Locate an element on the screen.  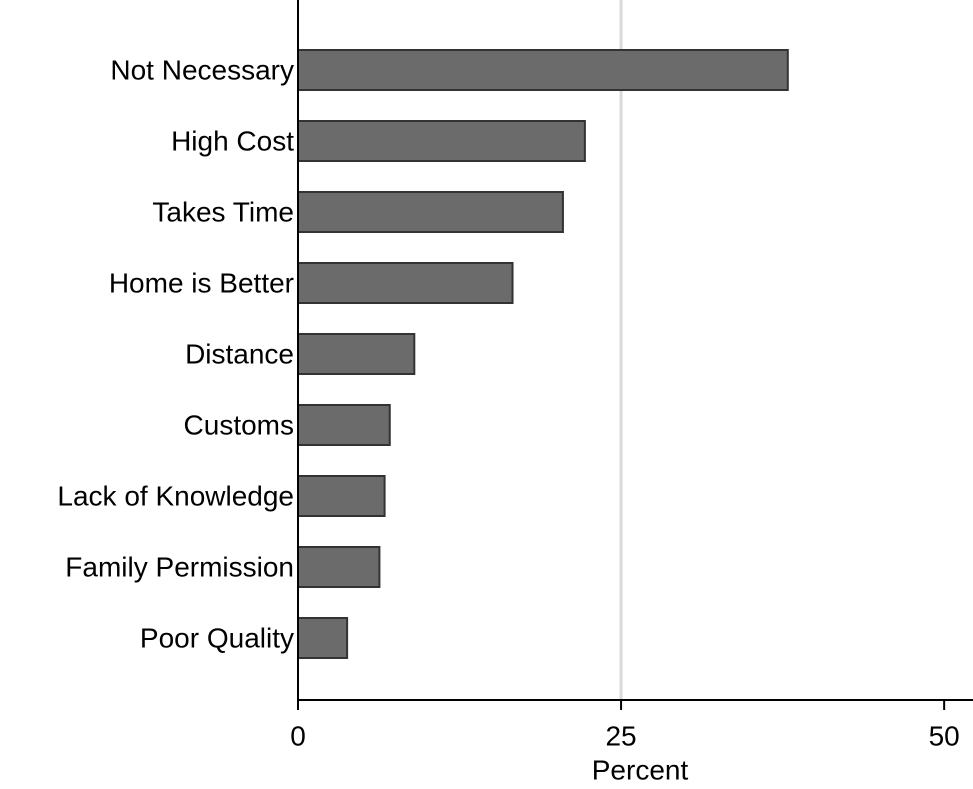
x-tick-label: 25 is located at coordinates (620, 735).